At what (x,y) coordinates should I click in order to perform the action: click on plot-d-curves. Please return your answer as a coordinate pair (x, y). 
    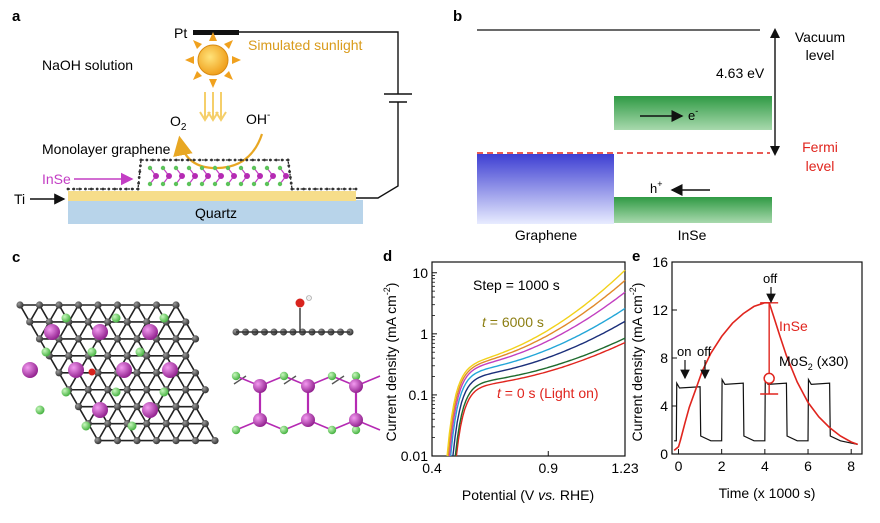
    Looking at the image, I should click on (536, 363).